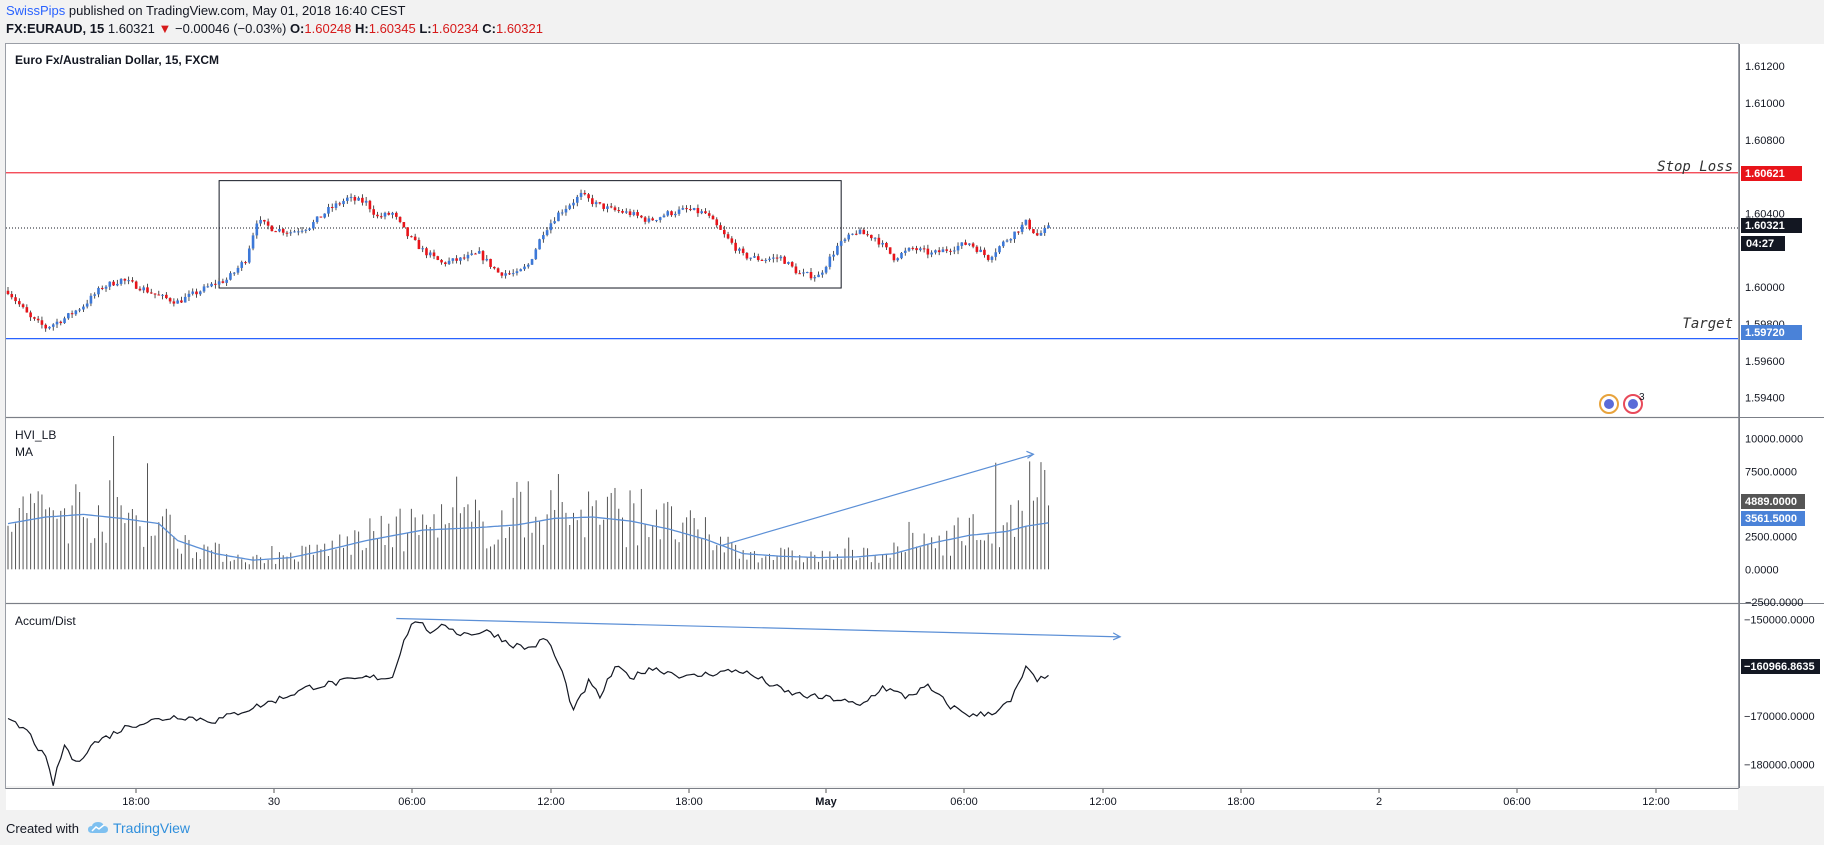  What do you see at coordinates (1765, 67) in the screenshot?
I see `price-tick: 1.61200` at bounding box center [1765, 67].